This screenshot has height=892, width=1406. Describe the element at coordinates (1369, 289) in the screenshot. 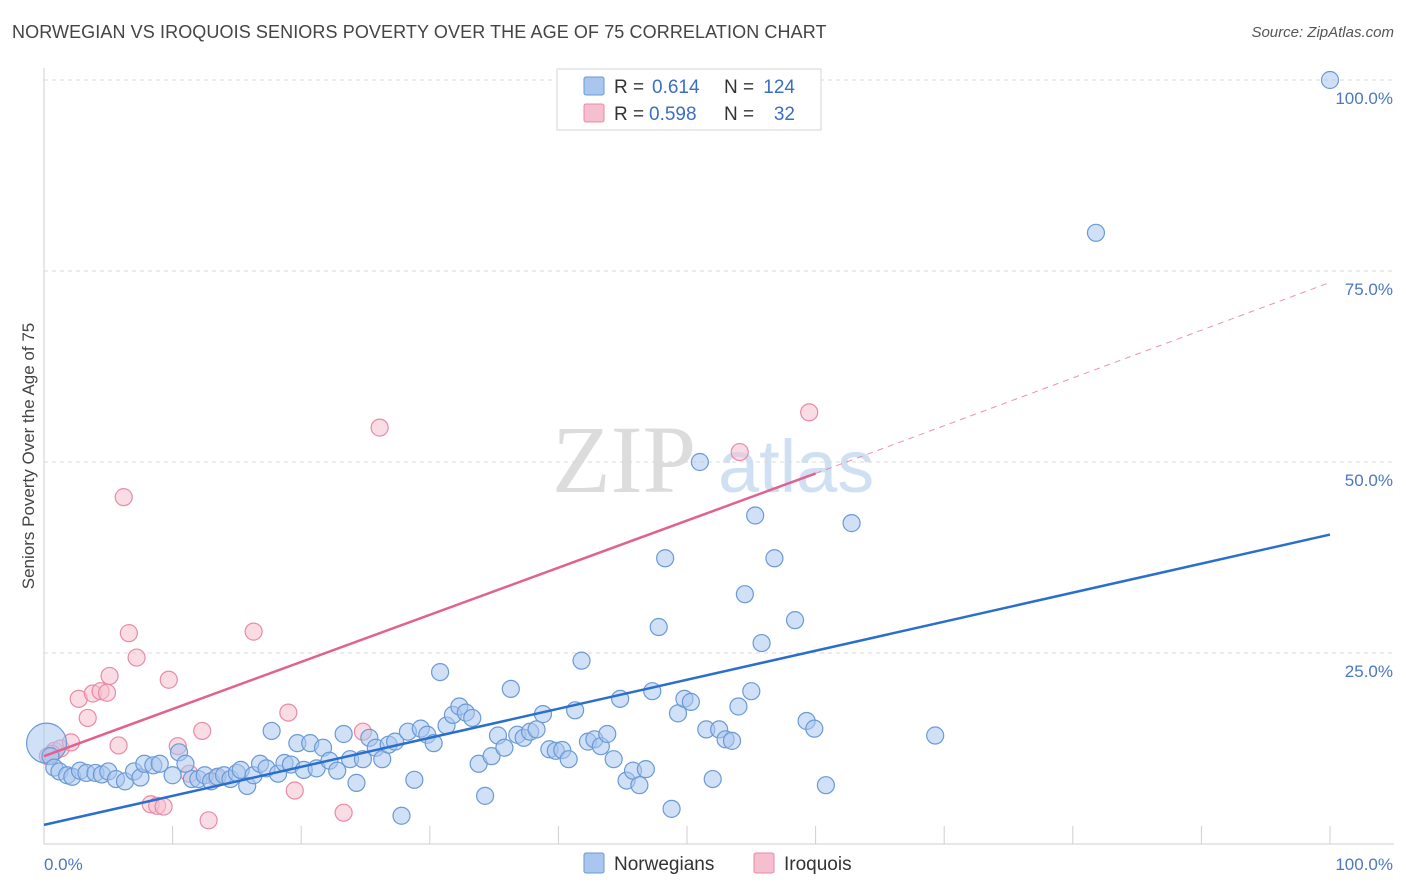

I see `y-tick-label-75: 75.0%` at that location.